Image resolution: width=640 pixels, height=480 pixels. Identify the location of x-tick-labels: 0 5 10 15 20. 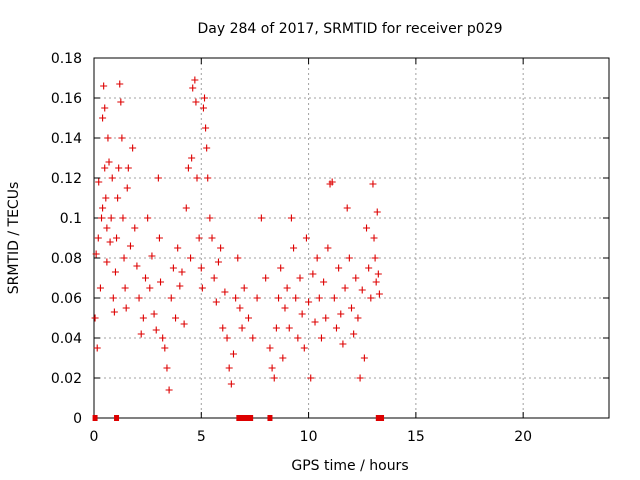
(311, 437).